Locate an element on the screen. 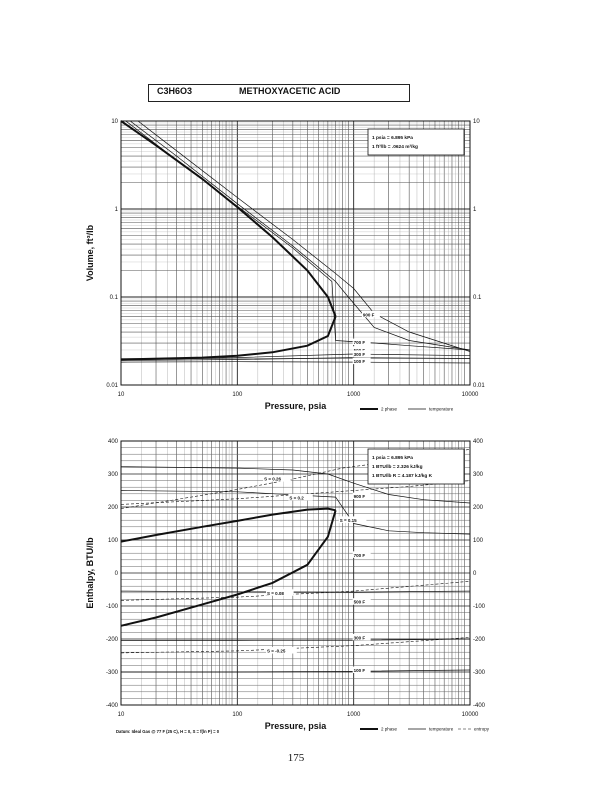 The height and width of the screenshot is (800, 592). p2-annotation-label: 500 F is located at coordinates (360, 602).